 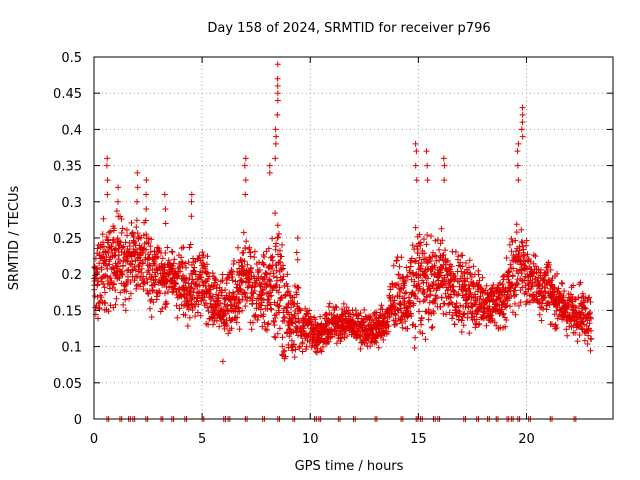 What do you see at coordinates (526, 439) in the screenshot?
I see `x-tick-label: 20` at bounding box center [526, 439].